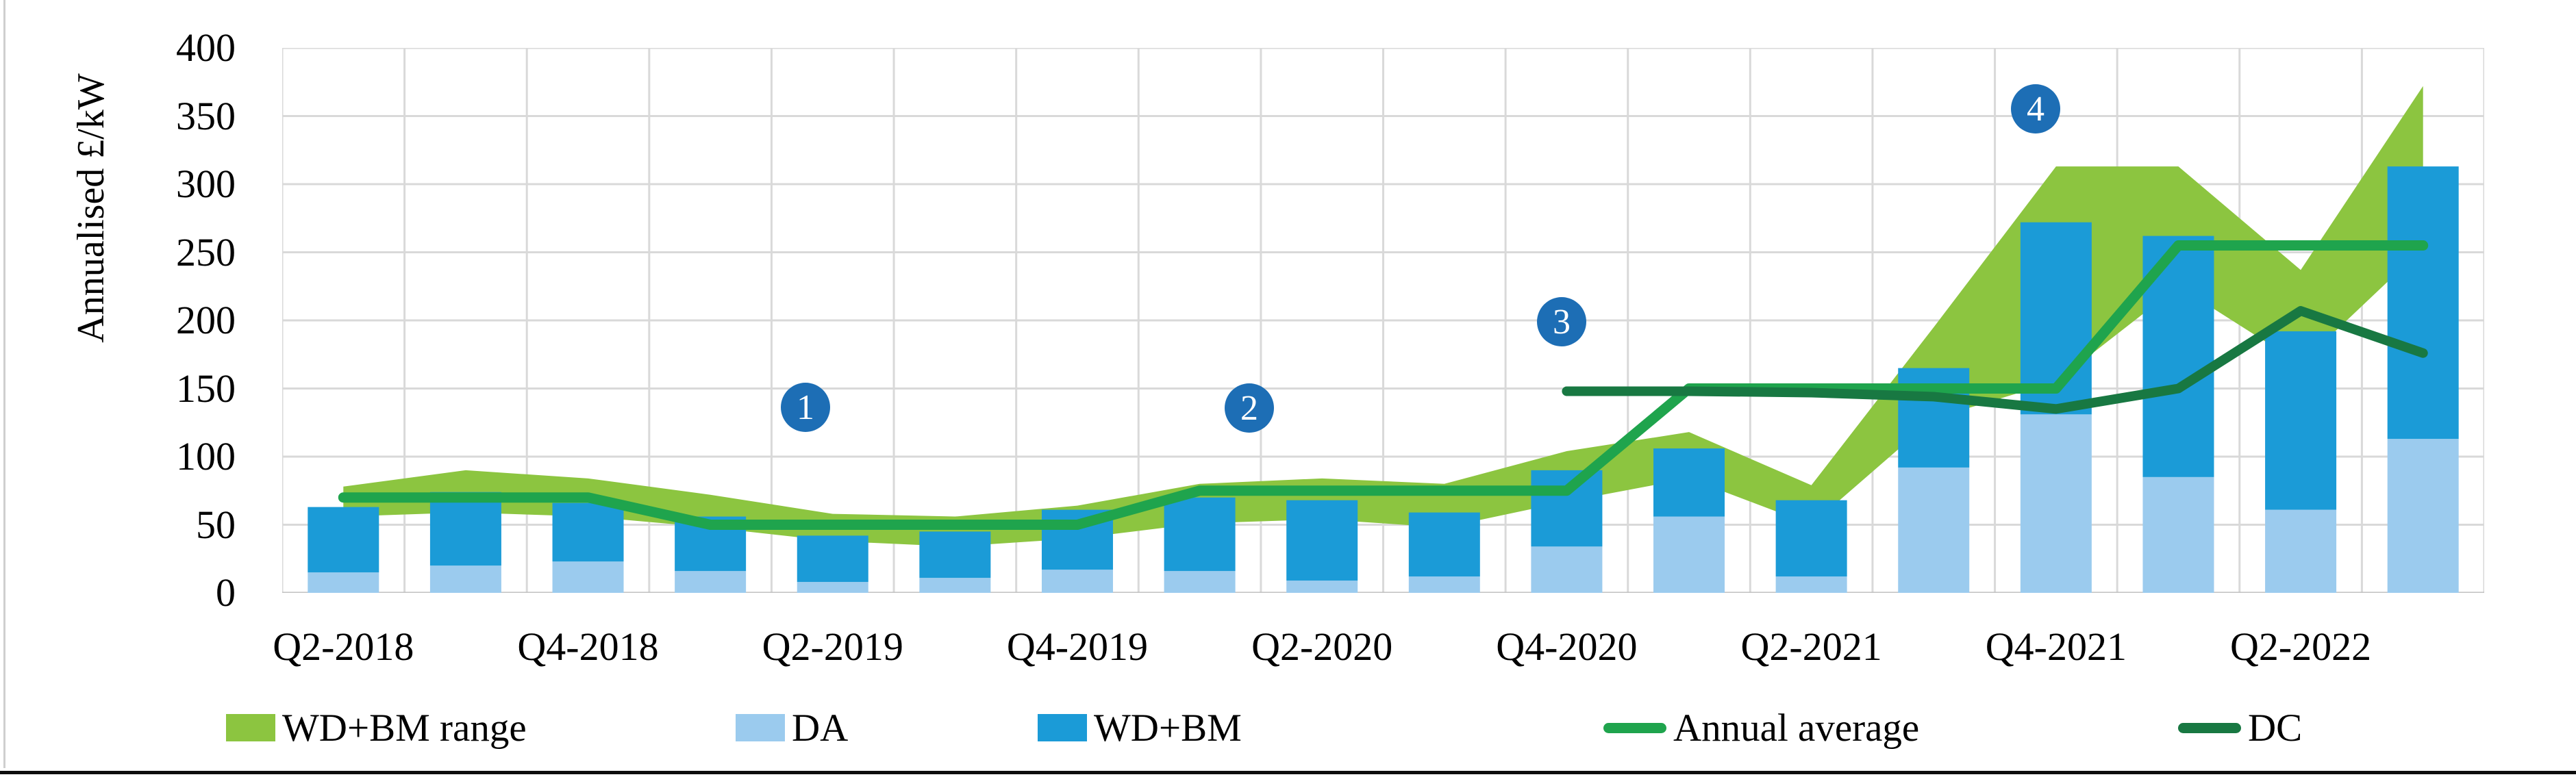 Image resolution: width=2576 pixels, height=777 pixels. What do you see at coordinates (250, 727) in the screenshot?
I see `legend-box-swatch-wd-bm-range` at bounding box center [250, 727].